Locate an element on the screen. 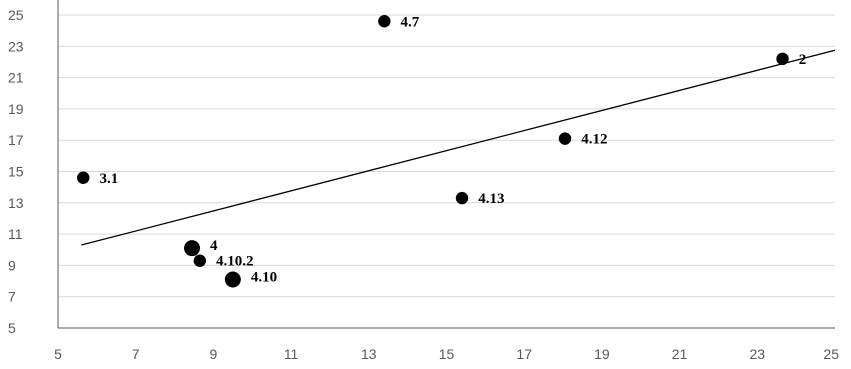 The image size is (851, 369). y-tick-label: 7 is located at coordinates (12, 297).